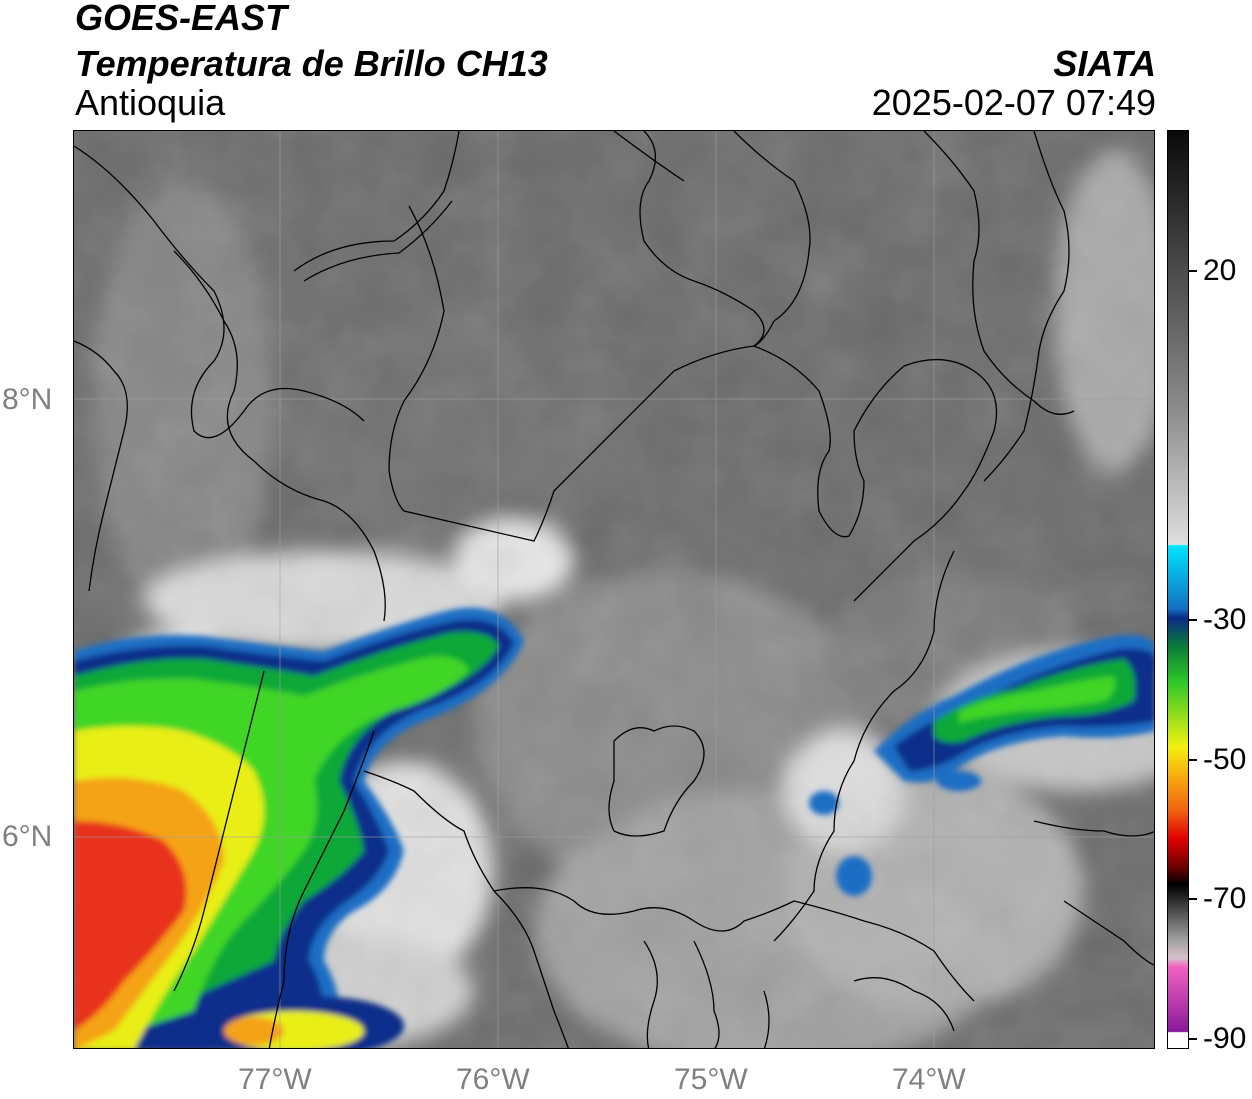 The image size is (1252, 1099). I want to click on lon-label-76w: 76°W, so click(493, 1079).